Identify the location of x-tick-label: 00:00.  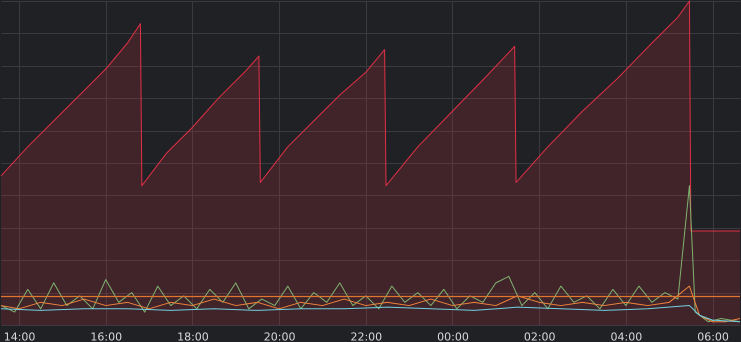
(453, 336).